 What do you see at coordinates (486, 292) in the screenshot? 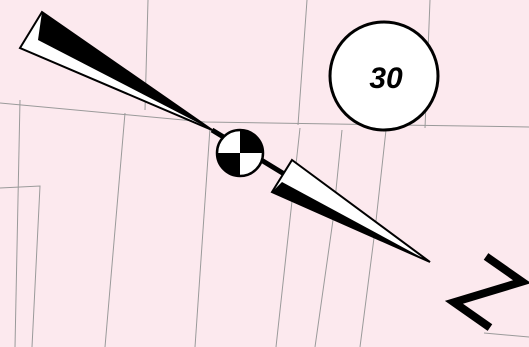
I see `north-letter` at bounding box center [486, 292].